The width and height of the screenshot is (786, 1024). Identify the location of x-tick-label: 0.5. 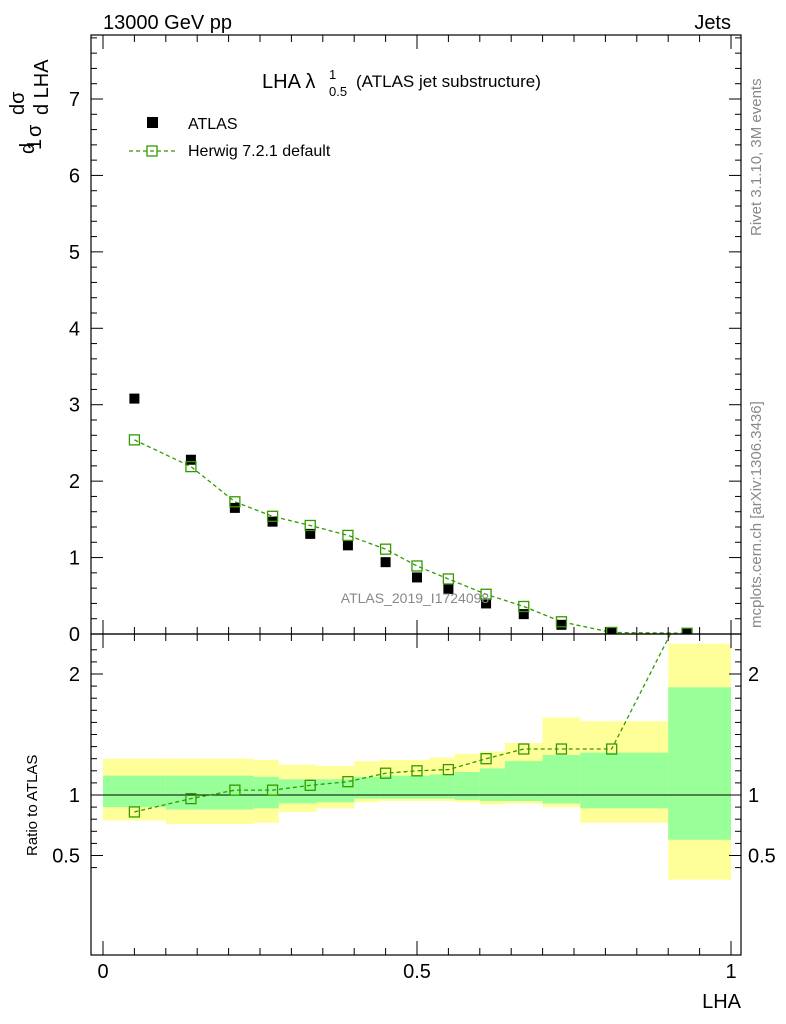
(417, 972).